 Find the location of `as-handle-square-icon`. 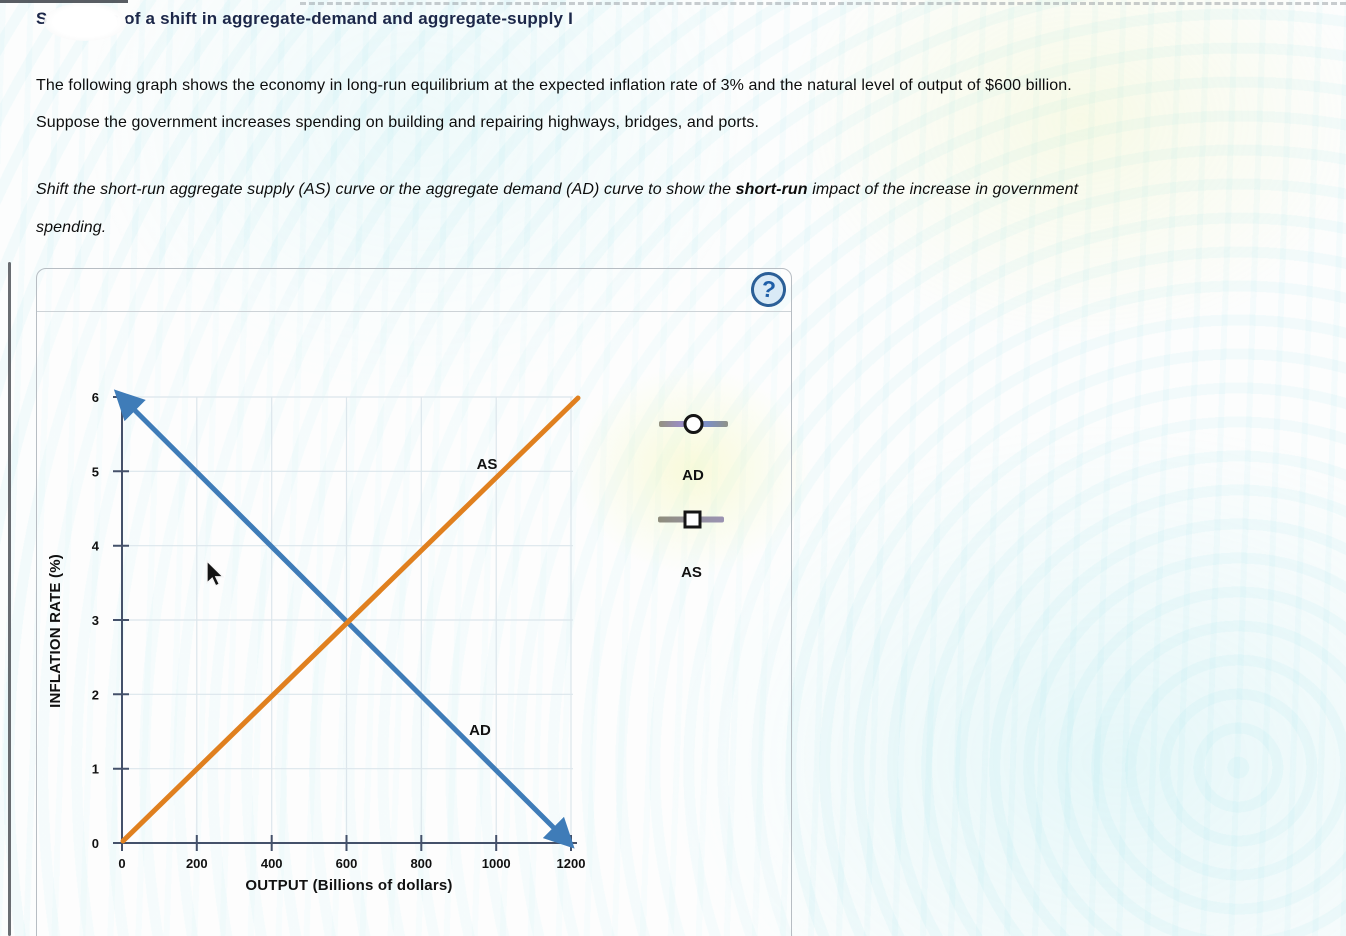

as-handle-square-icon is located at coordinates (692, 519).